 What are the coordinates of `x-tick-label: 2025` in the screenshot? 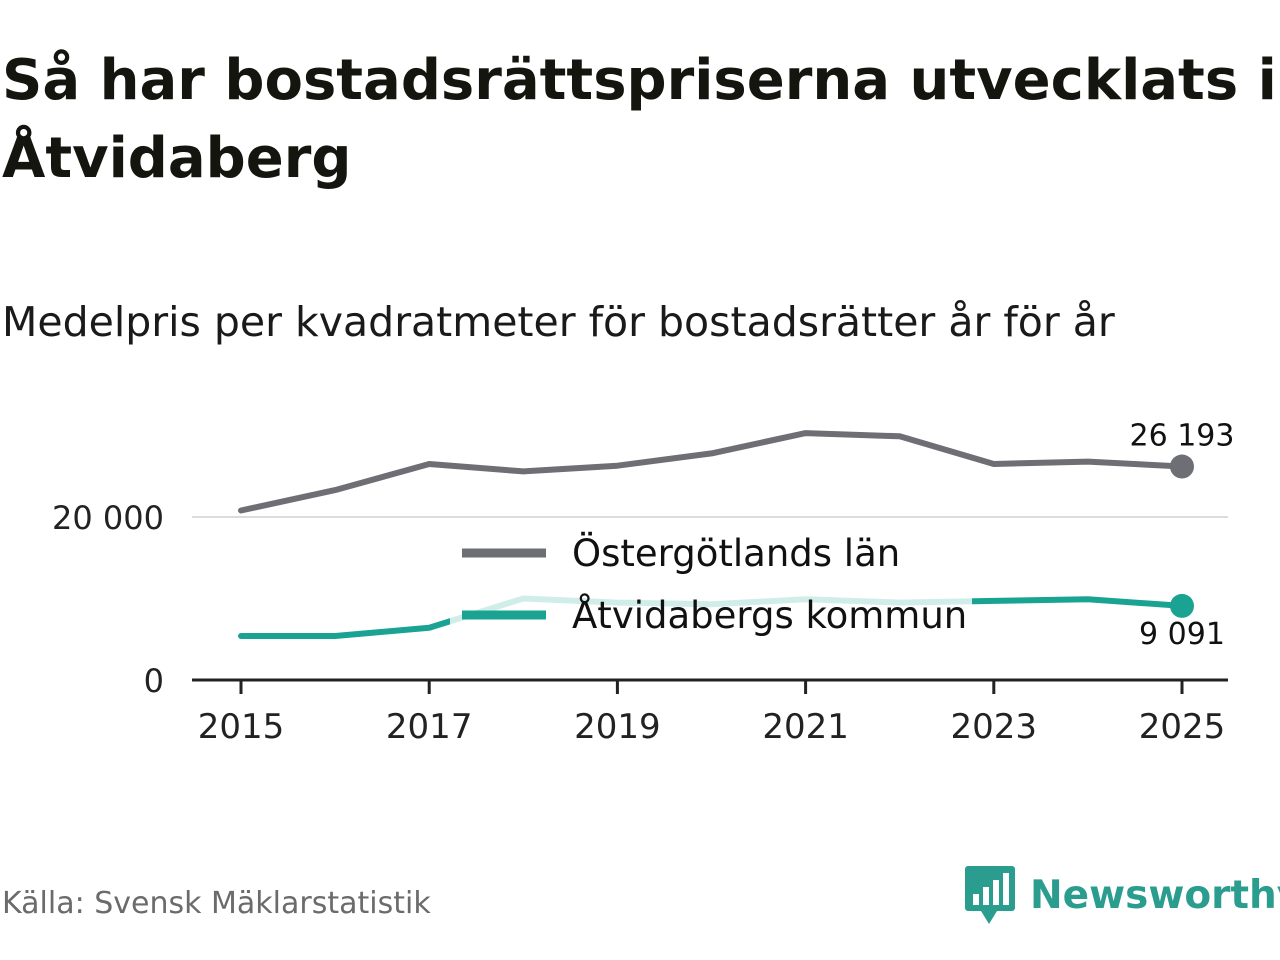 It's located at (1182, 727).